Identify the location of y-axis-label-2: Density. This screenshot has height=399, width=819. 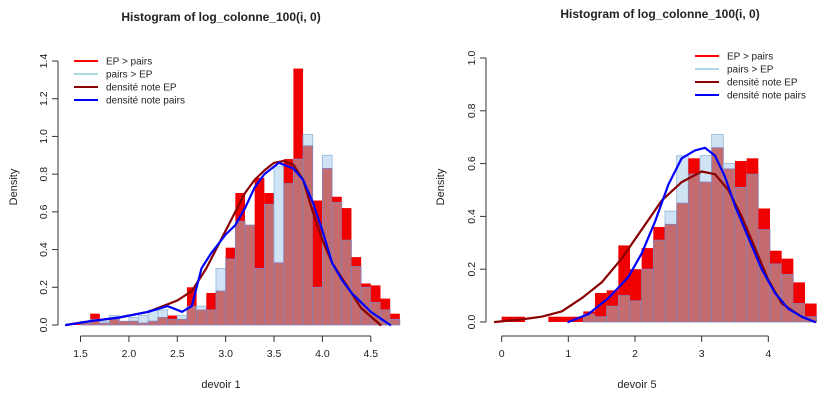
(441, 186).